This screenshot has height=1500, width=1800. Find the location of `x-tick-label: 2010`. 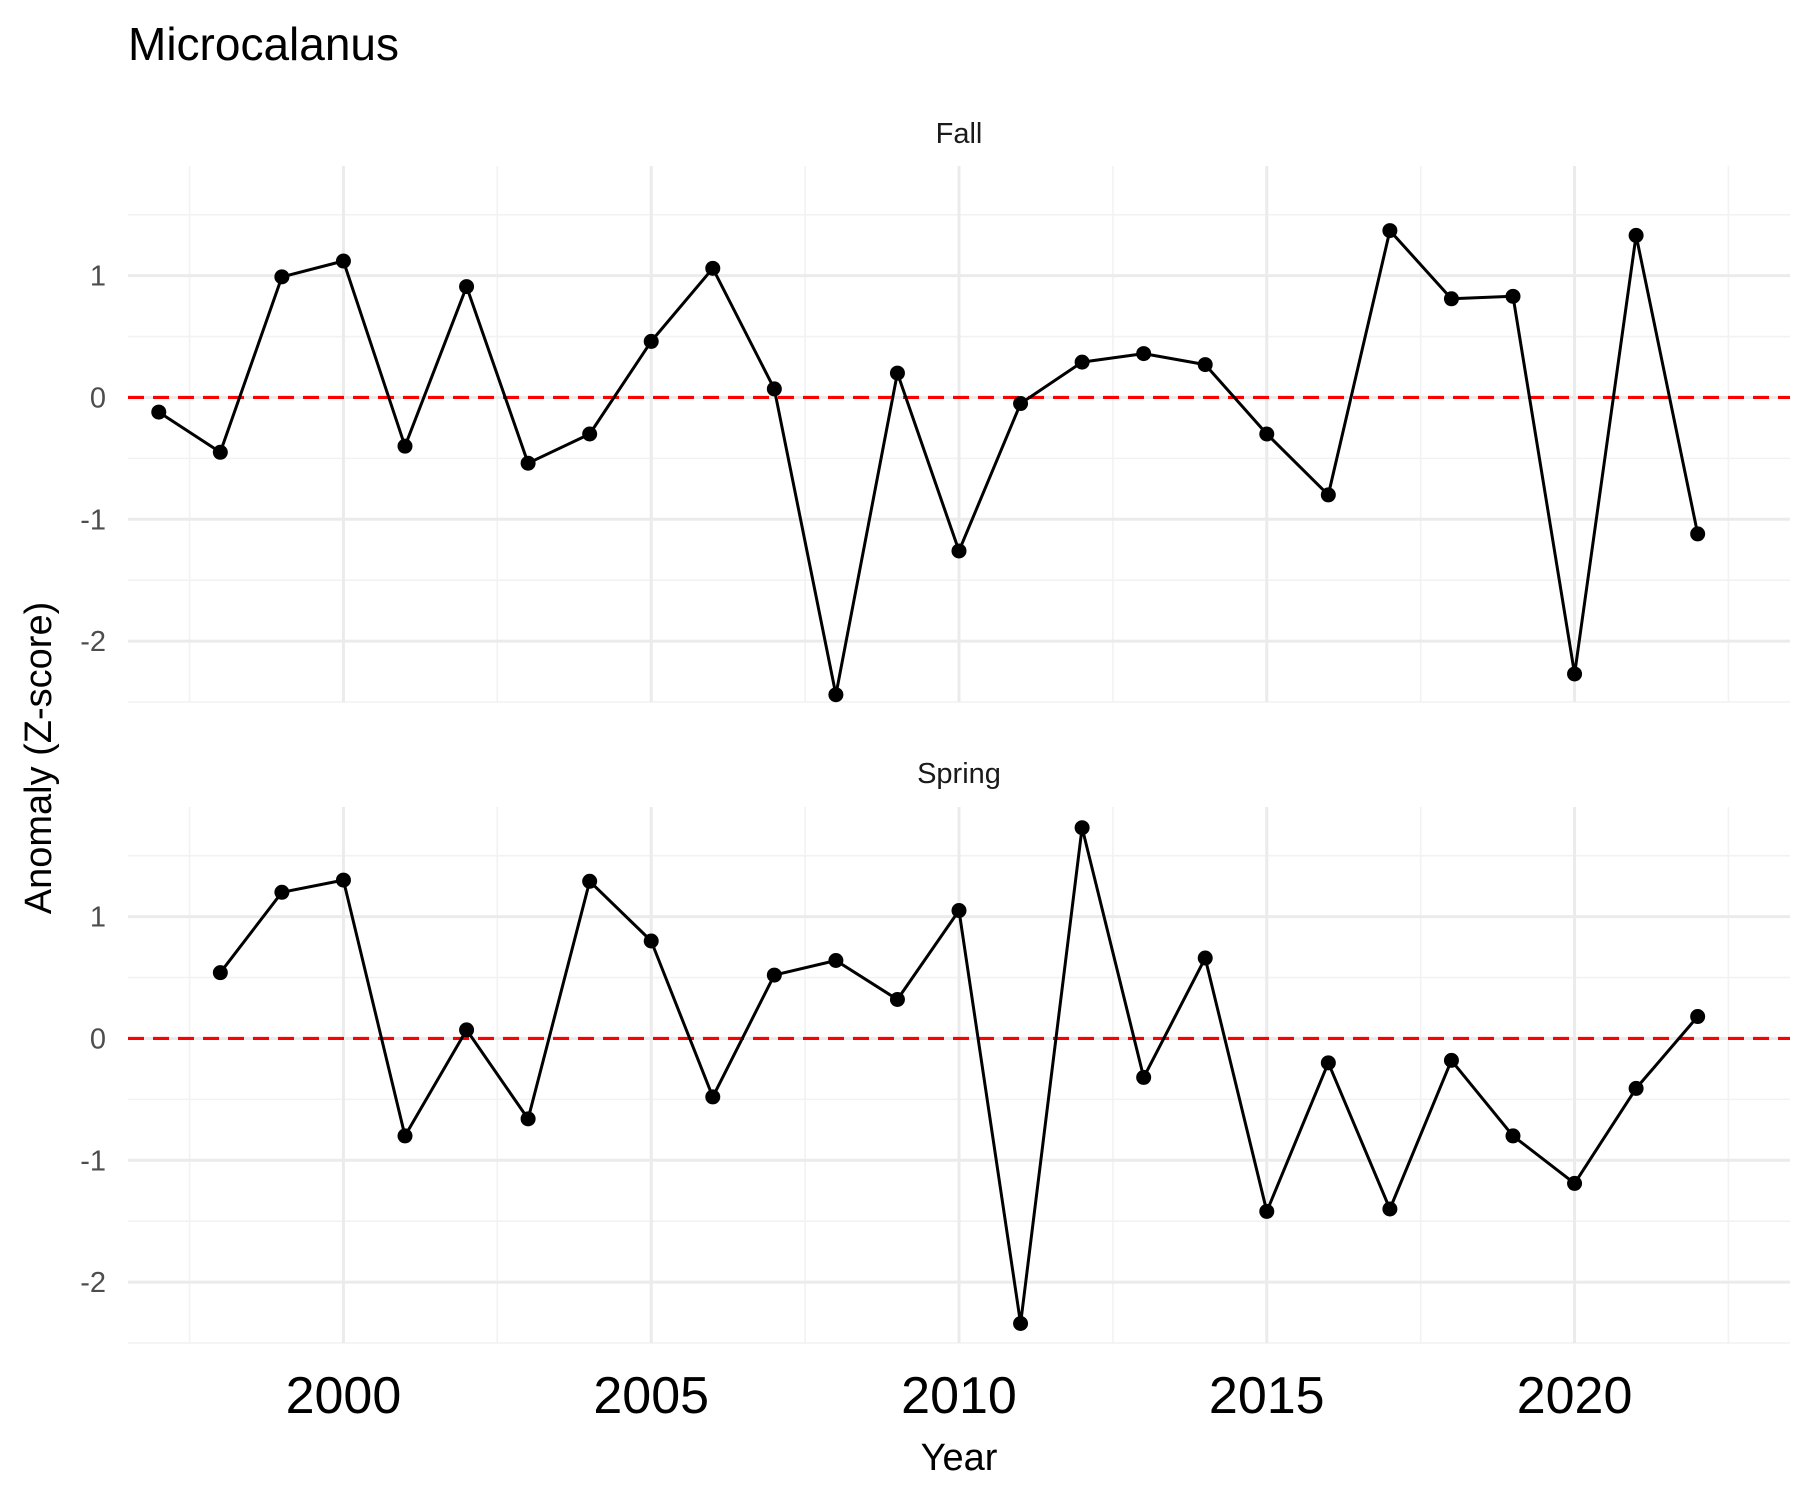

x-tick-label: 2010 is located at coordinates (959, 1396).